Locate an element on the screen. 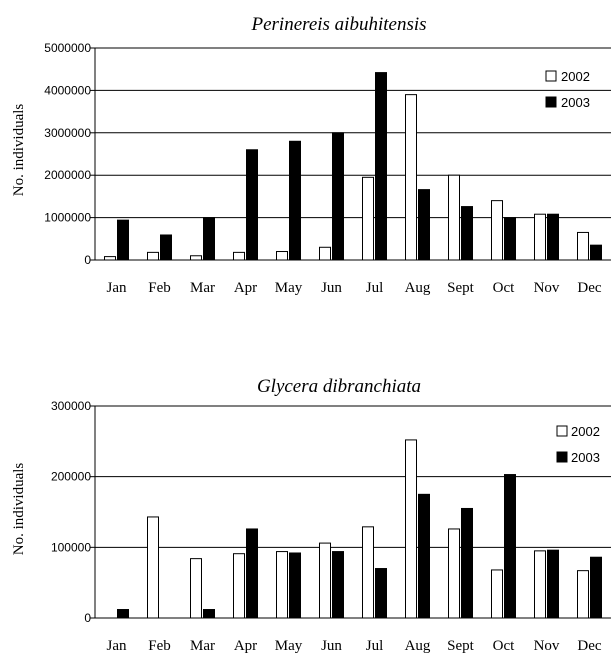 The width and height of the screenshot is (611, 655). bar-2002-jan is located at coordinates (110, 258).